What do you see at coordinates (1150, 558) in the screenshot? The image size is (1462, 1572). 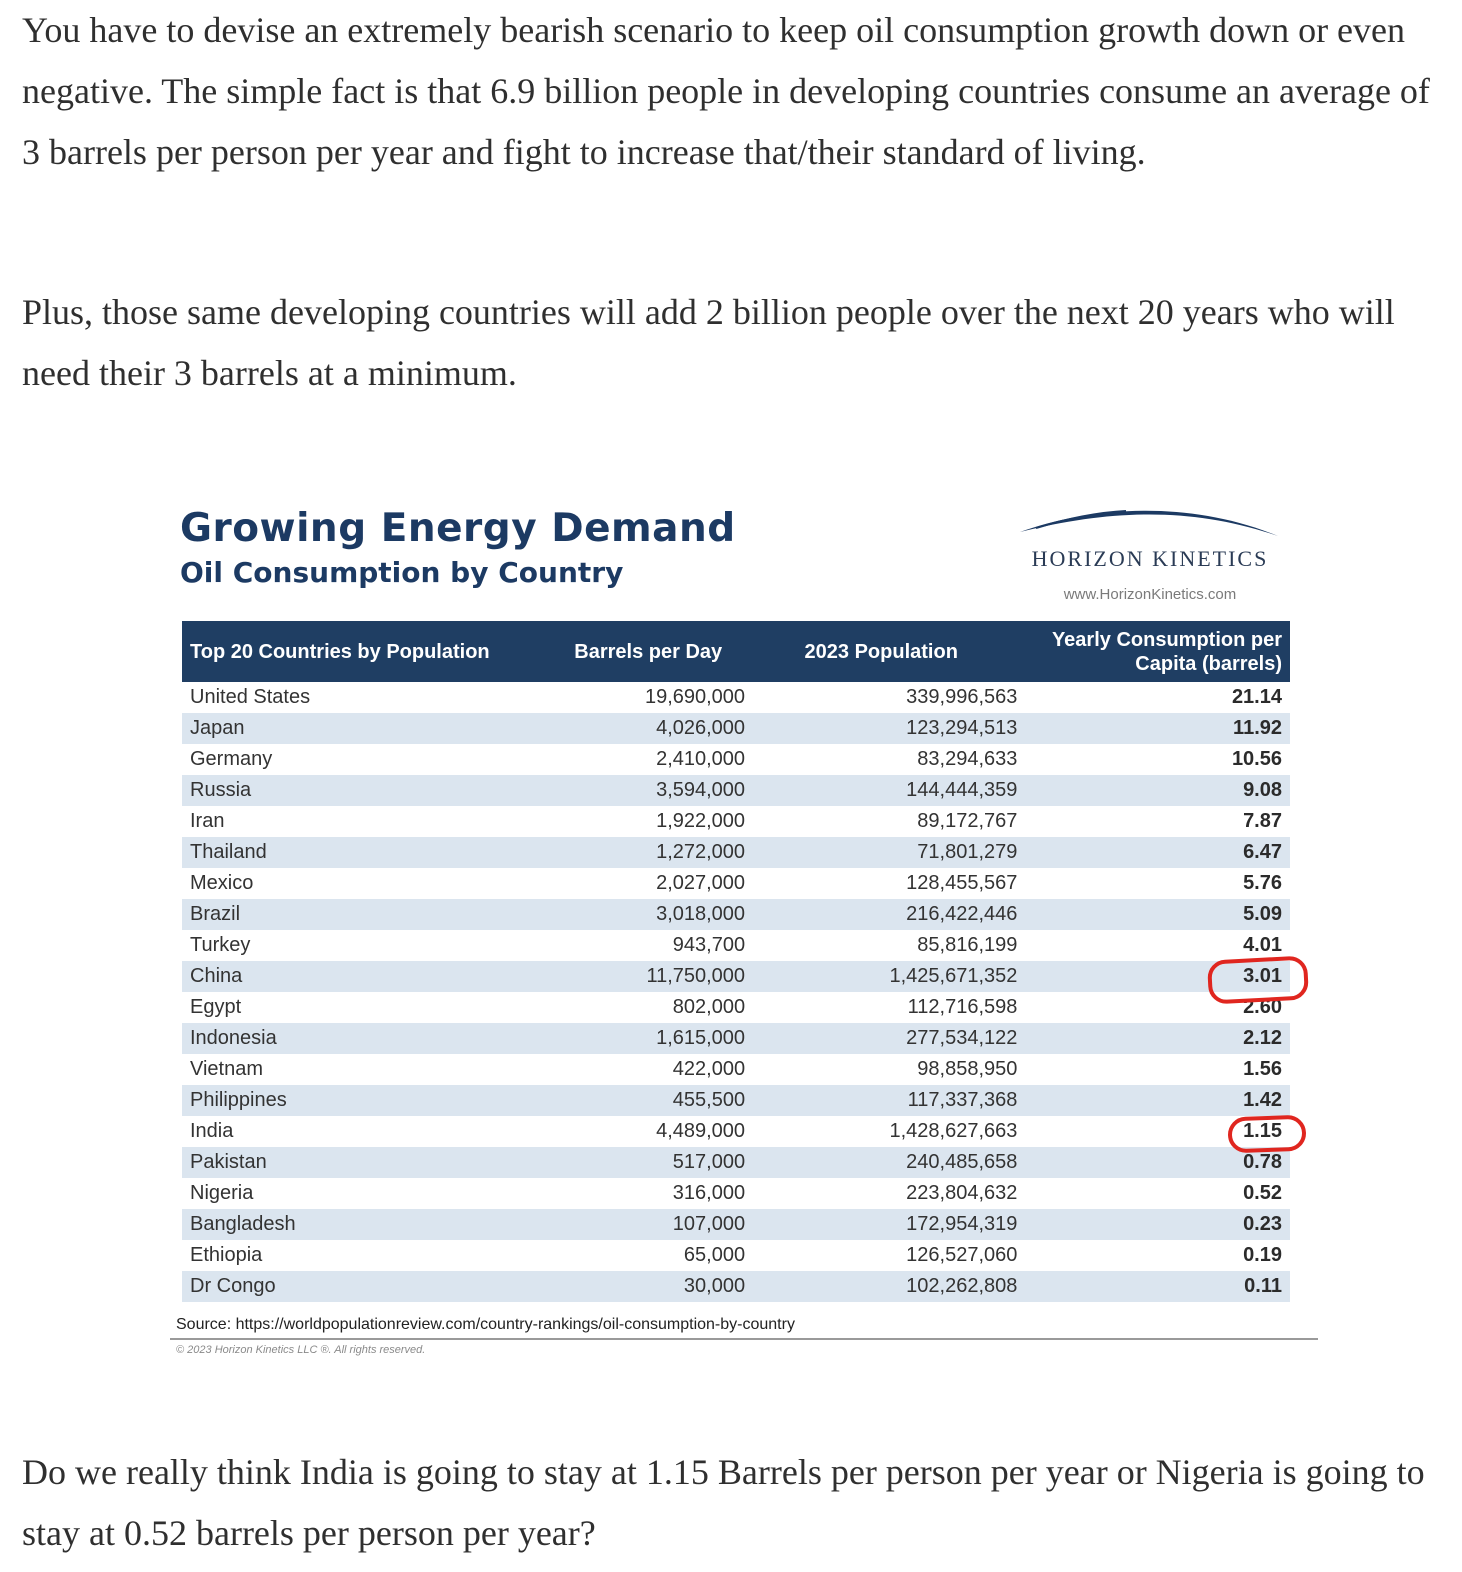 I see `logo-company-name: HORIZON KINETICS` at bounding box center [1150, 558].